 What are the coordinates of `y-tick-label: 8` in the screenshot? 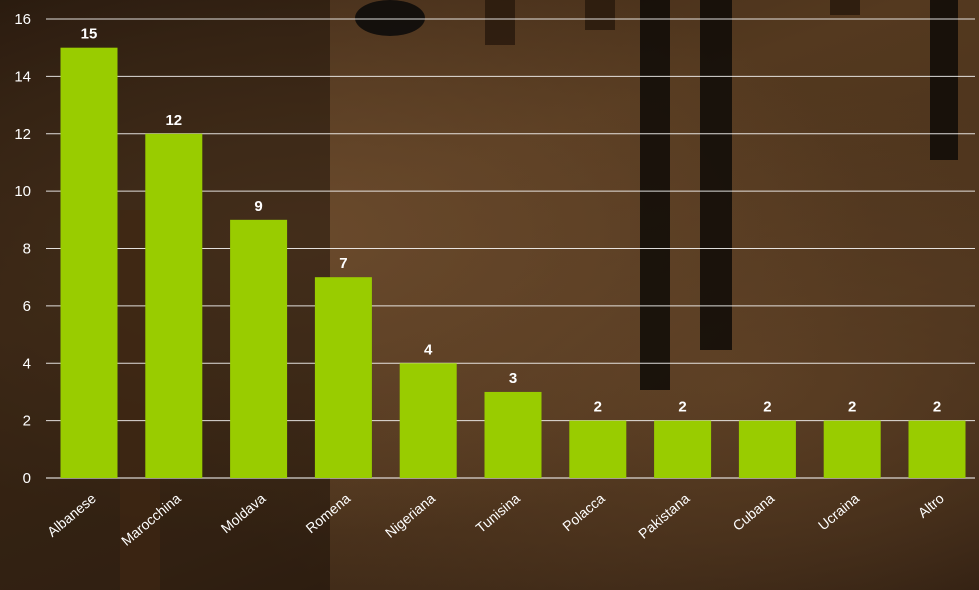 It's located at (27, 249).